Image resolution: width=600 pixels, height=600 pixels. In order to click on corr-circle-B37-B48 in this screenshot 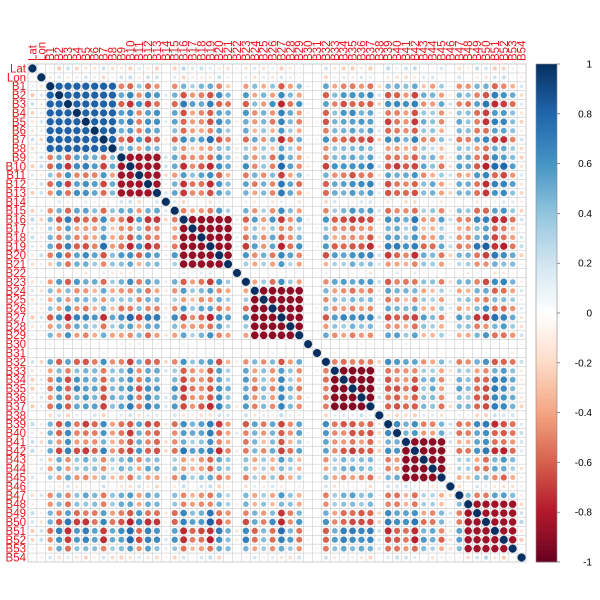, I will do `click(468, 406)`.